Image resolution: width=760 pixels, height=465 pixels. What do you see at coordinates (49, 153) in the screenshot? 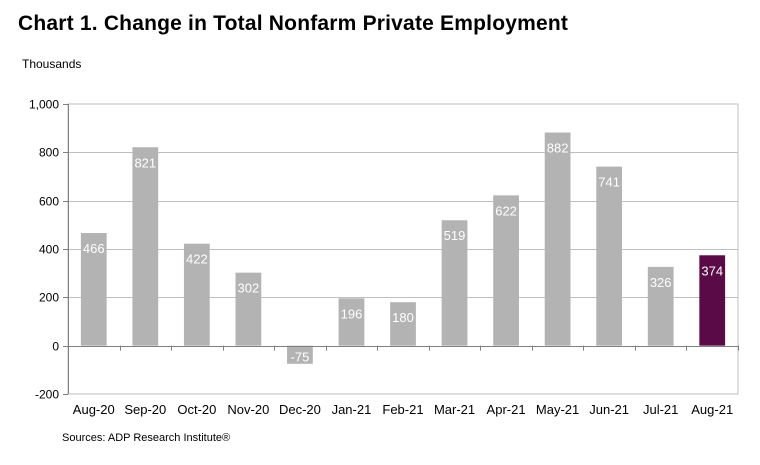
I see `y-tick-label: 800` at bounding box center [49, 153].